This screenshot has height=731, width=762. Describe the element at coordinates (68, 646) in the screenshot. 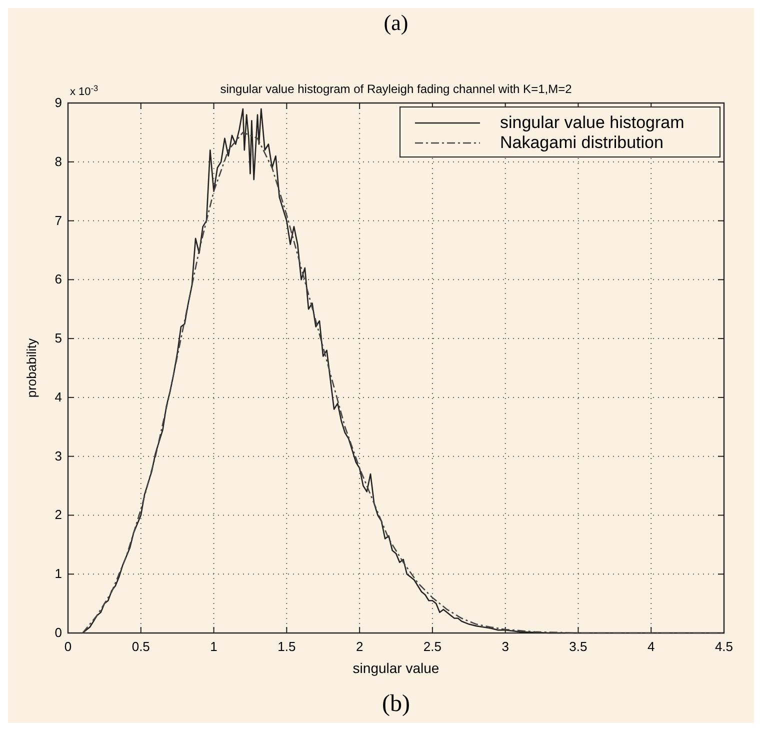

I see `x-tick-label: 0` at that location.